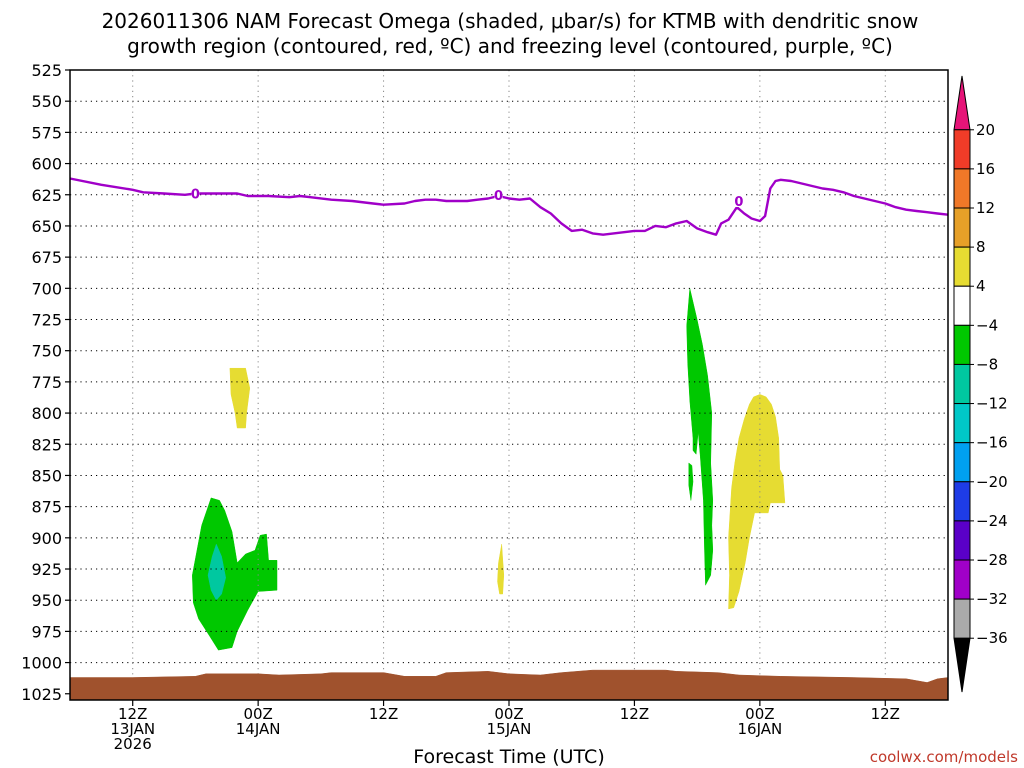  What do you see at coordinates (258, 729) in the screenshot?
I see `x-tick-label-18-2: 14JAN` at bounding box center [258, 729].